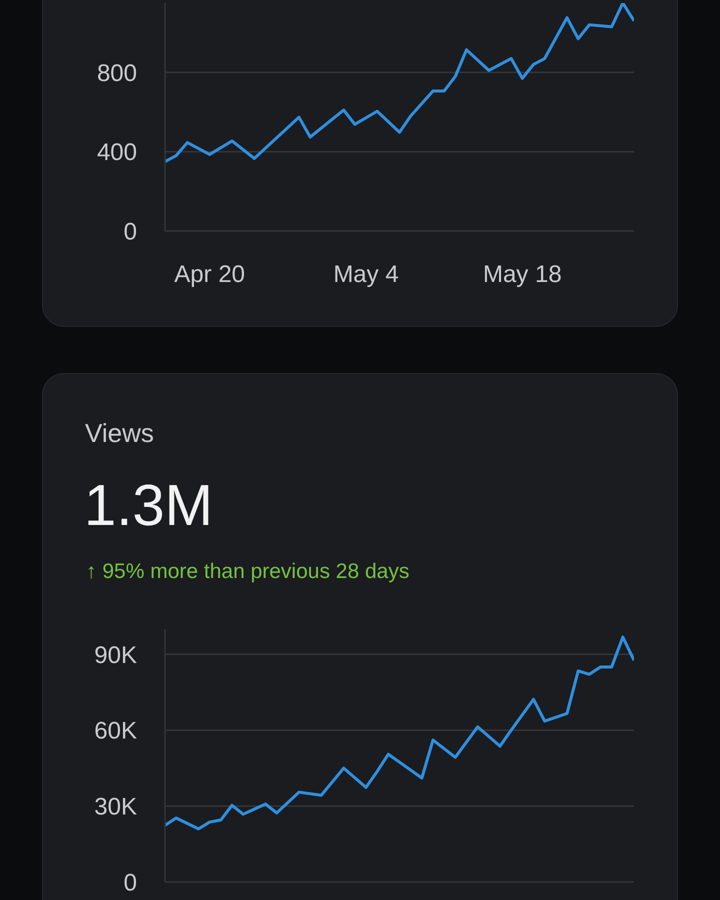 This screenshot has width=720, height=900. Describe the element at coordinates (115, 731) in the screenshot. I see `y-tick-label: 60K` at that location.